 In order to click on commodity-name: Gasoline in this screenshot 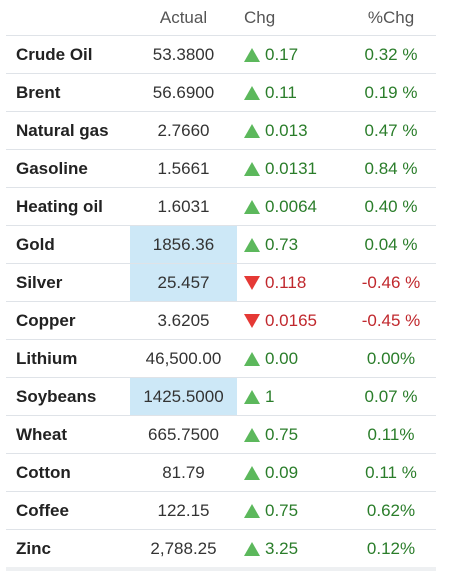, I will do `click(52, 168)`.